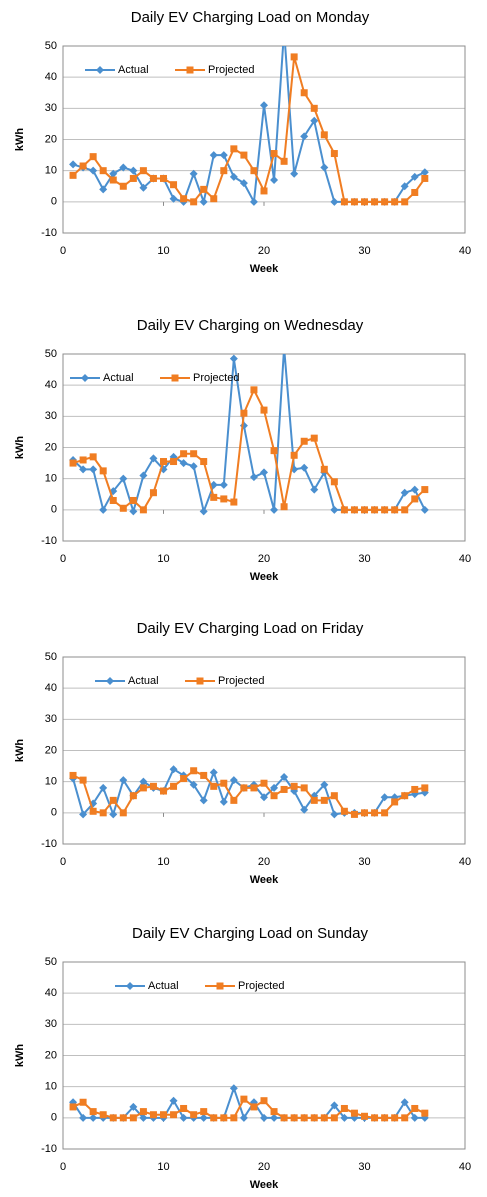 The height and width of the screenshot is (1197, 487). I want to click on y-tick-label: -10, so click(49, 1149).